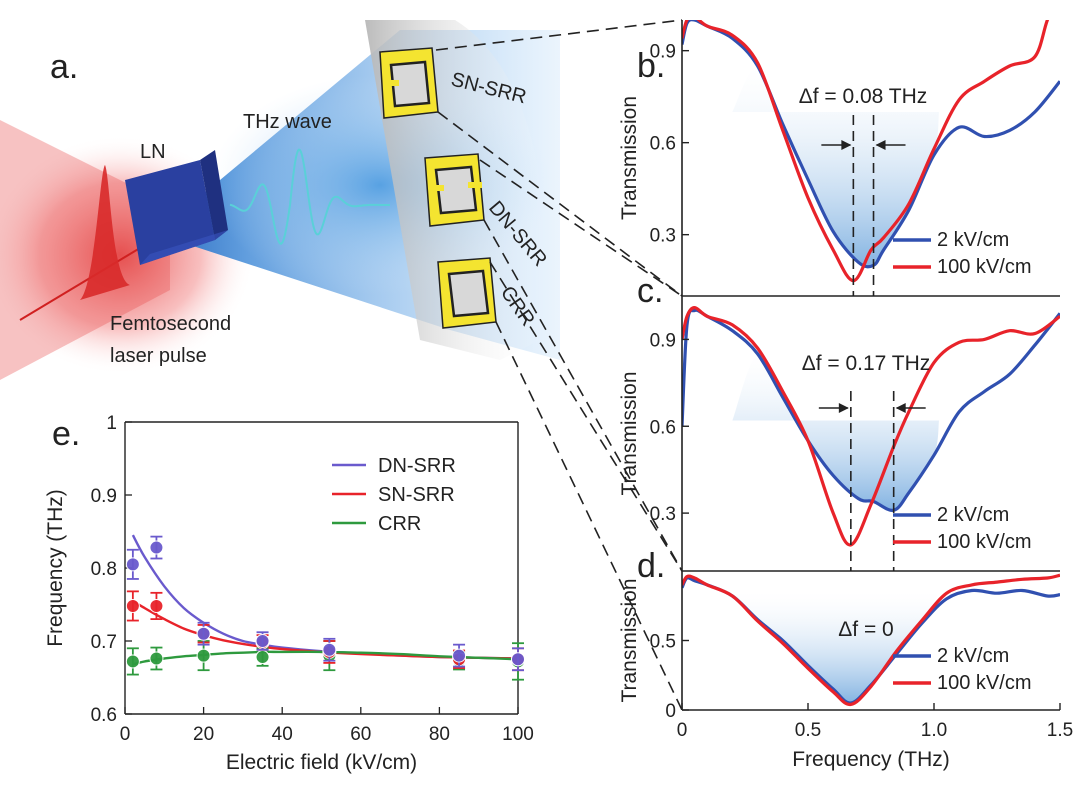  I want to click on y-tick-label: 0.5, so click(663, 642).